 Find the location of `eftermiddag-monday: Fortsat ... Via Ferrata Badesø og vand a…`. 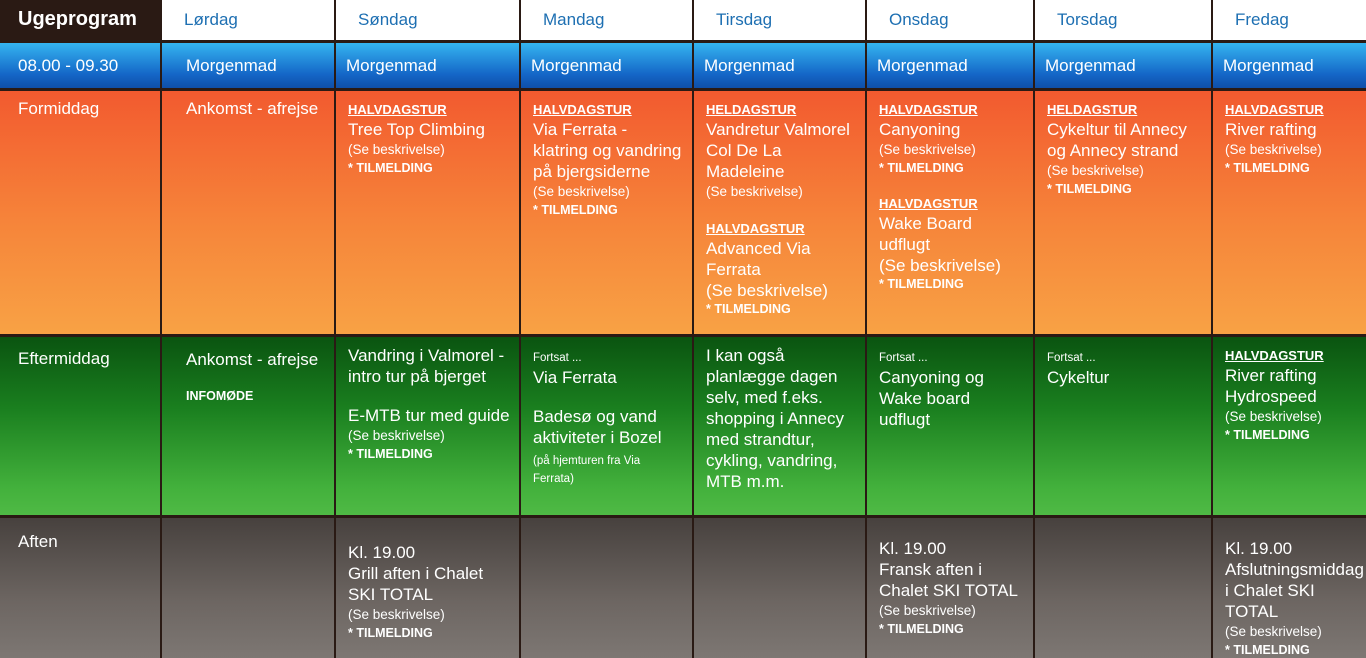

eftermiddag-monday: Fortsat ... Via Ferrata Badesø og vand a… is located at coordinates (606, 426).